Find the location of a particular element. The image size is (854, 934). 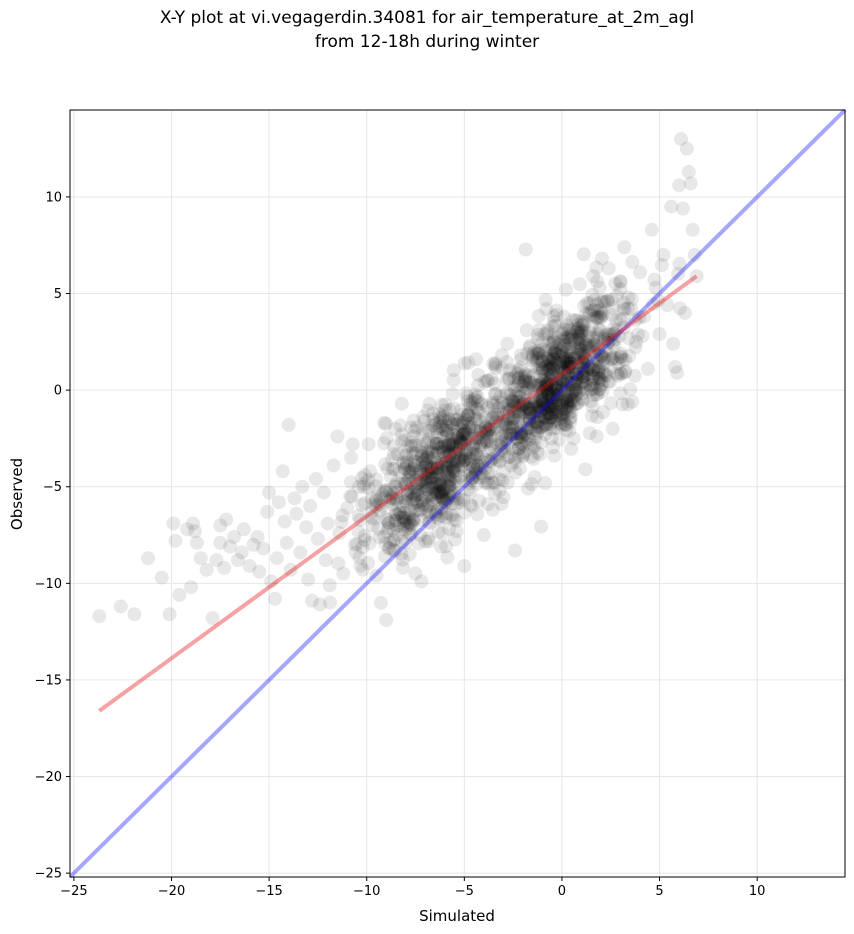

y-axis-label: Observed is located at coordinates (17, 494).